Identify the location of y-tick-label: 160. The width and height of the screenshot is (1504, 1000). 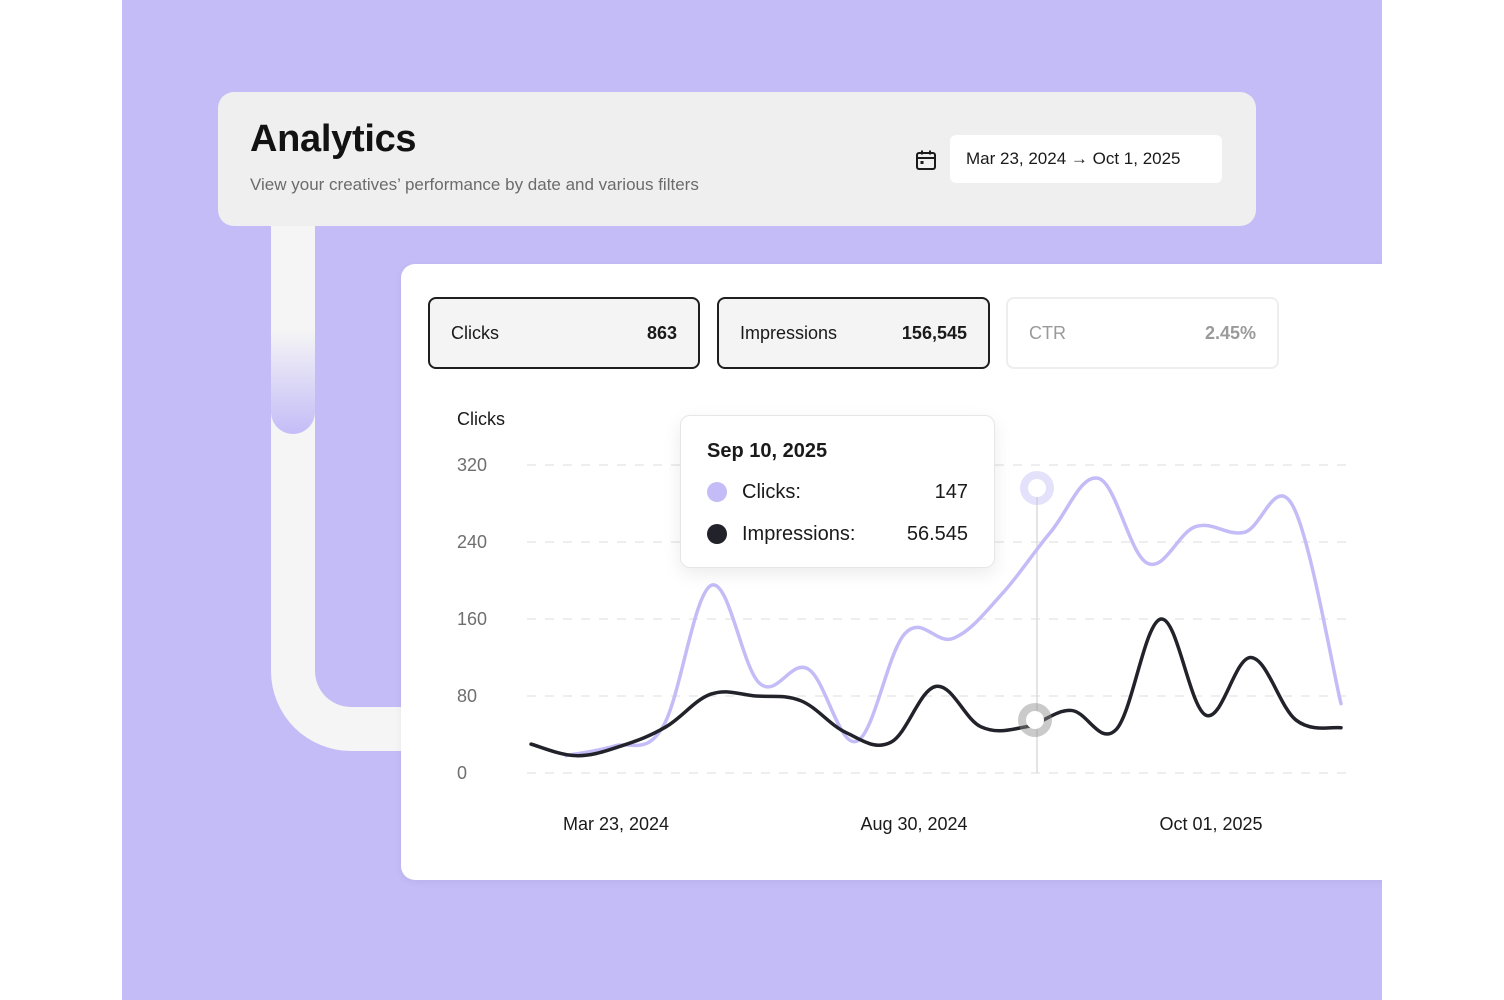
(472, 619).